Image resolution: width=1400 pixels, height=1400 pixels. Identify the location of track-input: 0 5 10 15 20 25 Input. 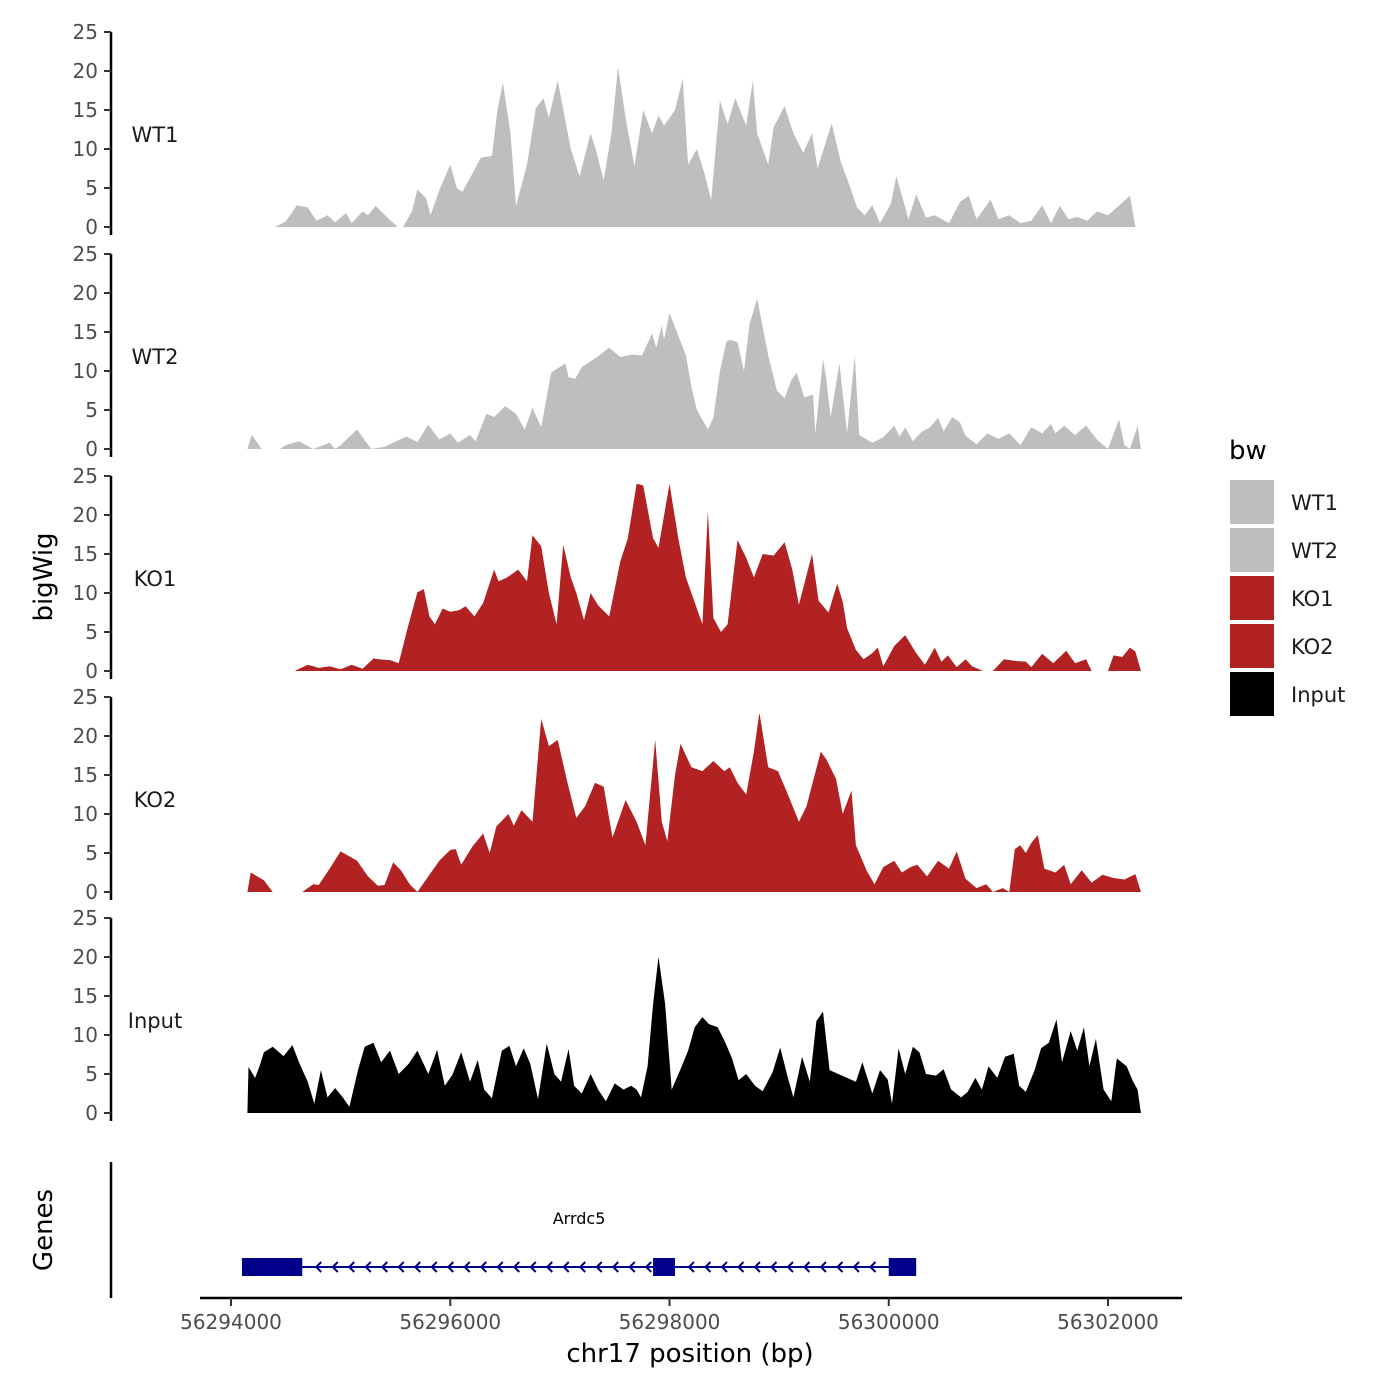
(607, 1015).